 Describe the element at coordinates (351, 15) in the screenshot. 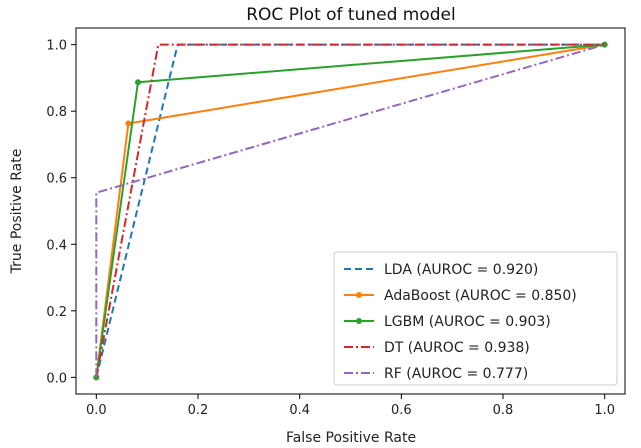

I see `chart-title: ROC Plot of tuned model` at that location.